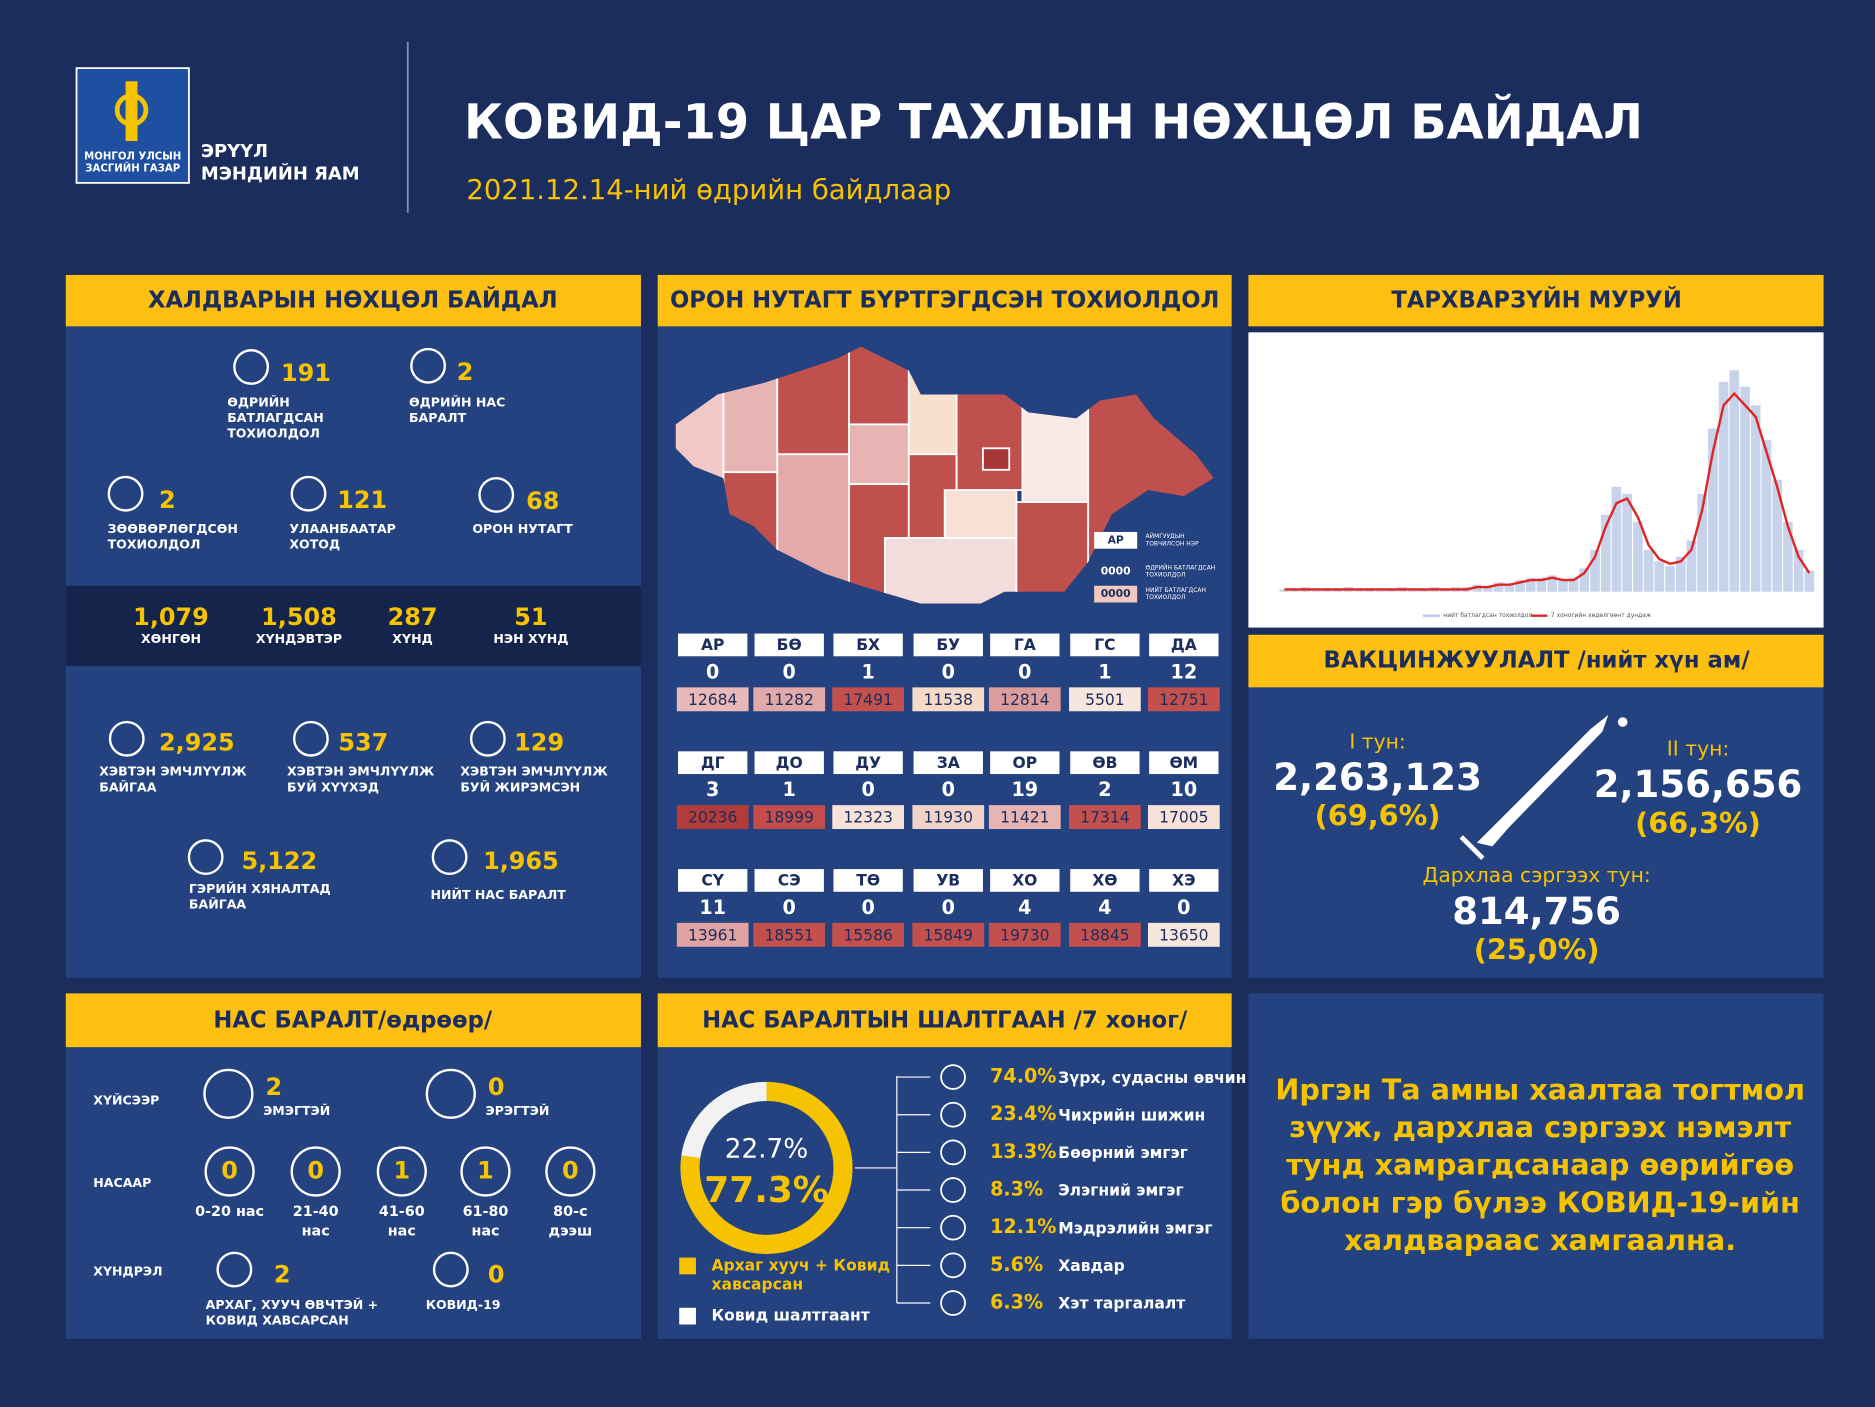 This screenshot has height=1407, width=1875. Describe the element at coordinates (1540, 1127) in the screenshot. I see `message-line: зүүж, дархлаа сэргээх нэмэлт` at that location.